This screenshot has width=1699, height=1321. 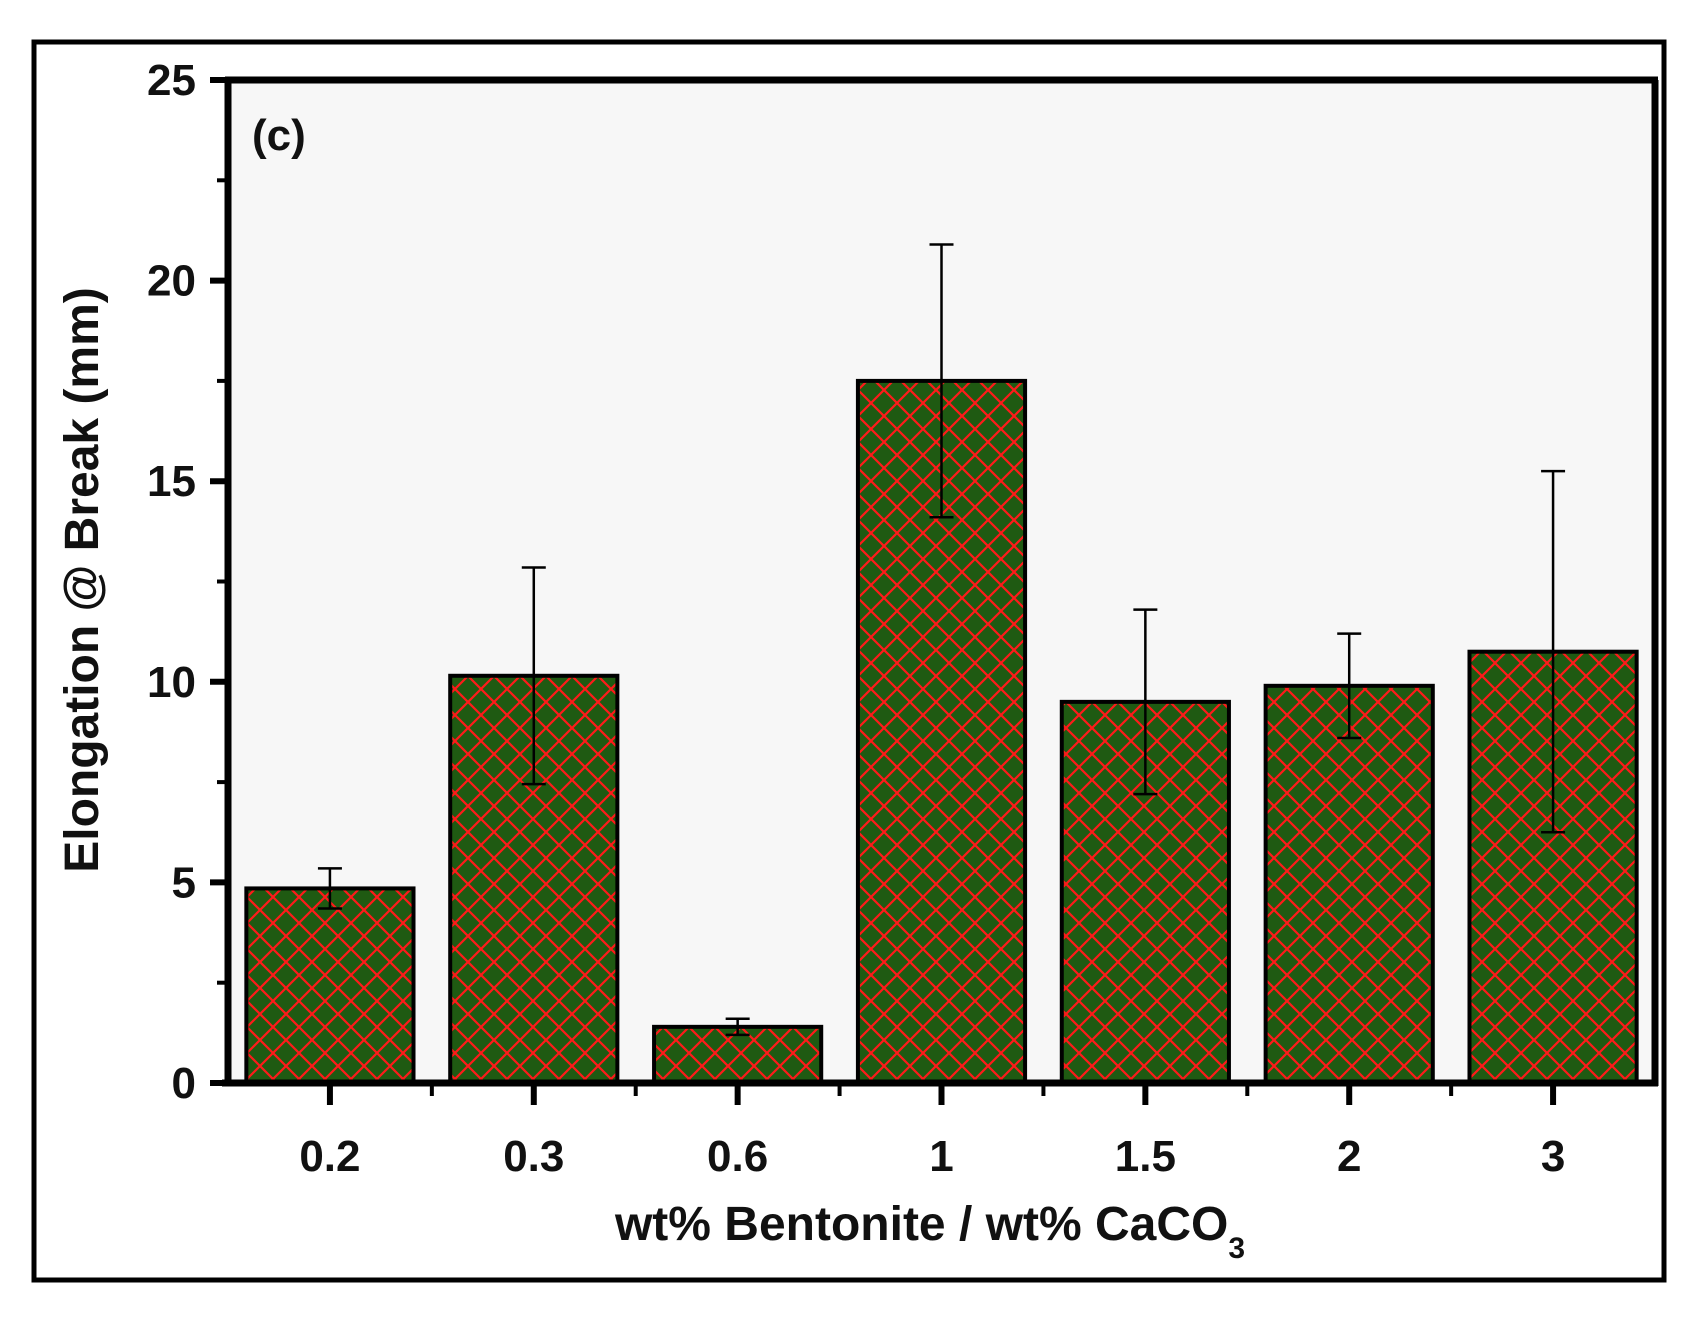 What do you see at coordinates (187, 582) in the screenshot?
I see `y-ticks-layer: 0 5 10 15 20 25` at bounding box center [187, 582].